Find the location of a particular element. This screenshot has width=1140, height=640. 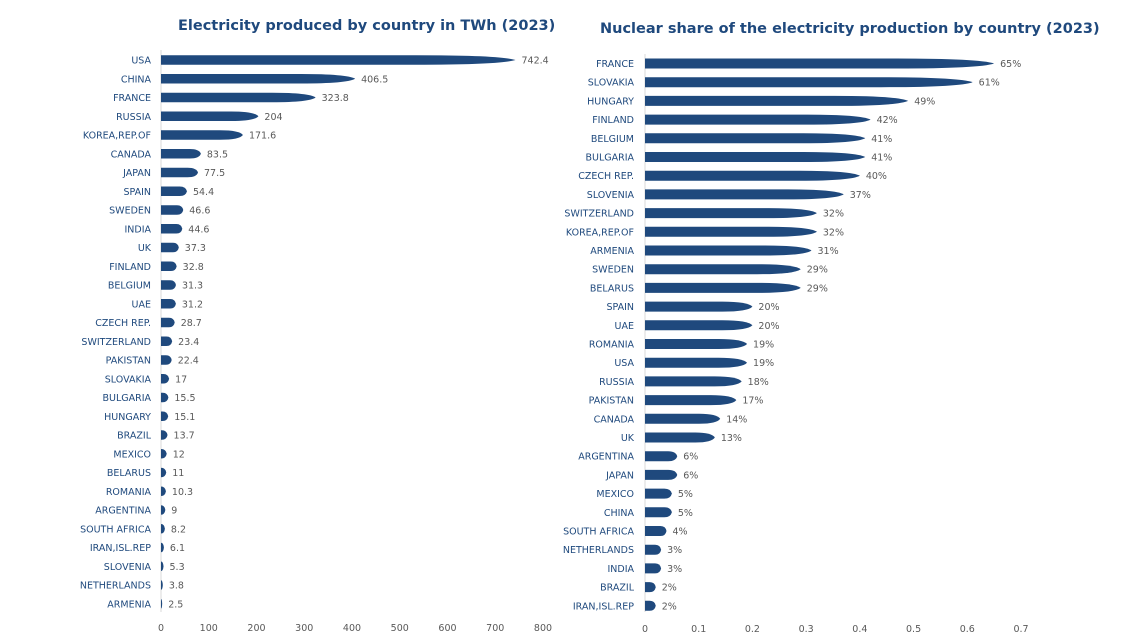

category-label: ROMANIA is located at coordinates (612, 345).